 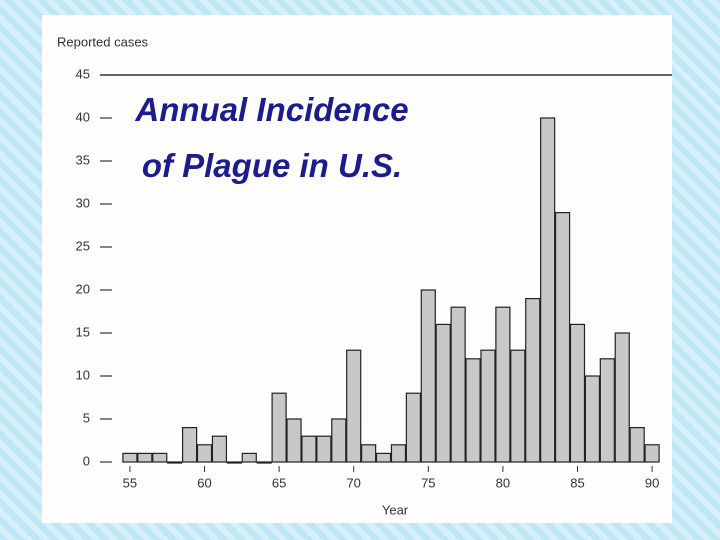 I want to click on y-tick-label: 0, so click(x=86, y=460).